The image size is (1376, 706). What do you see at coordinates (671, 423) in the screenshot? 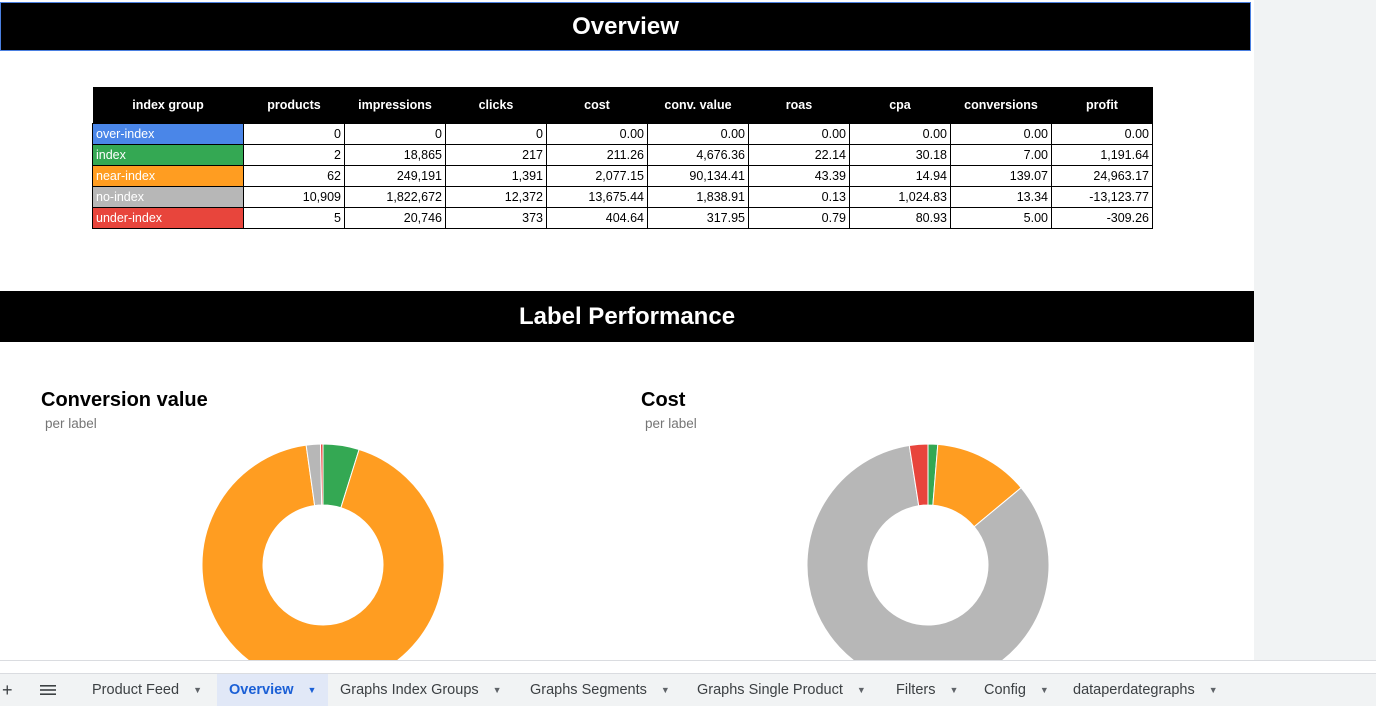
I see `chart-subtitle-cost: per label` at bounding box center [671, 423].